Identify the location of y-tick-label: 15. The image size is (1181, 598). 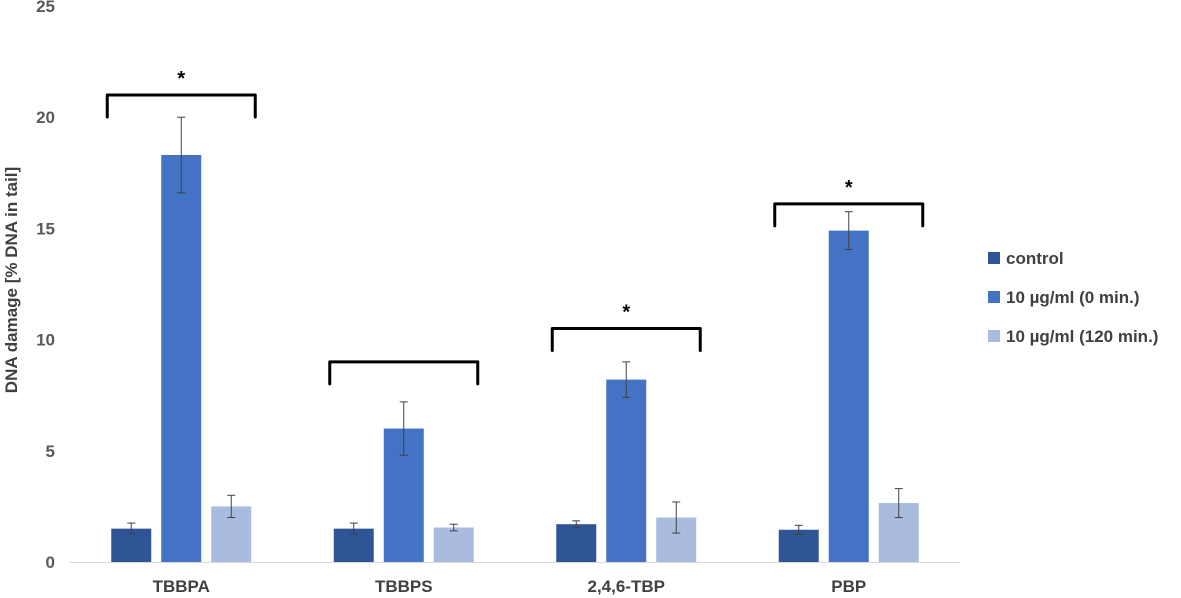
(45, 228).